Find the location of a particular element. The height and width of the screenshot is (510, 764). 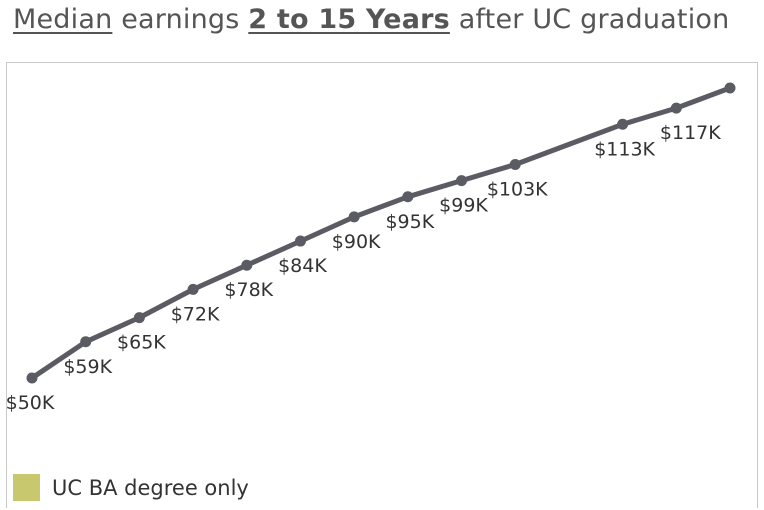

data-label: $59K is located at coordinates (87, 367).